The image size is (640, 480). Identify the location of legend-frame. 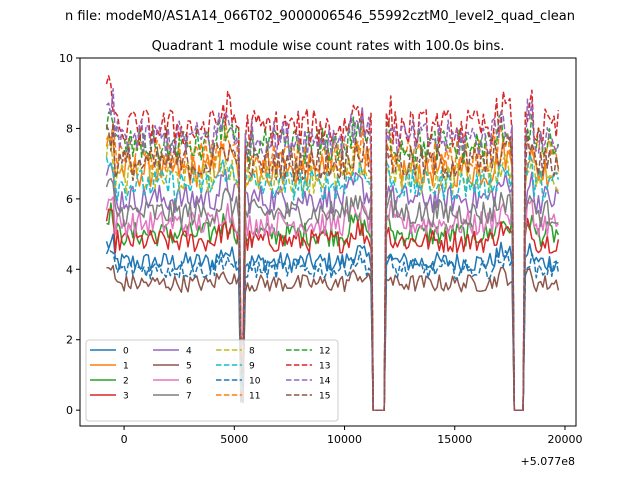
(212, 380).